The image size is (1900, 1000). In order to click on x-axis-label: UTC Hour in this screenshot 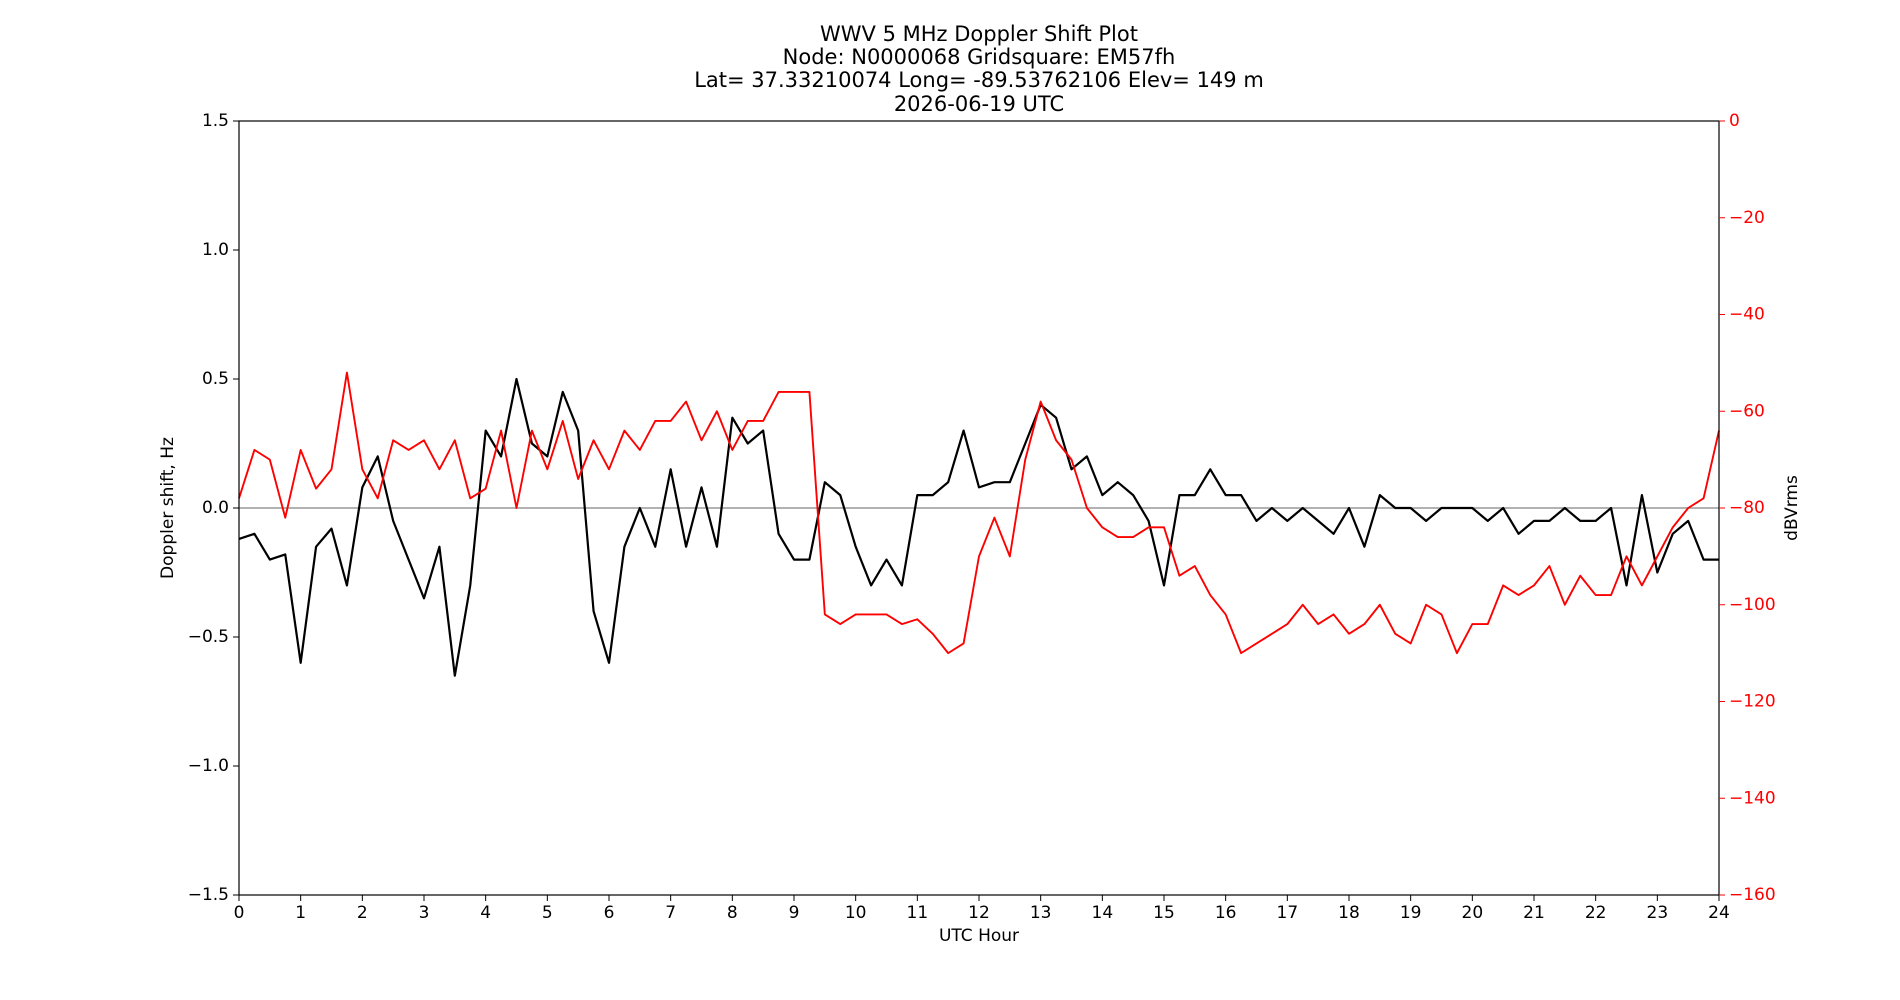, I will do `click(979, 936)`.